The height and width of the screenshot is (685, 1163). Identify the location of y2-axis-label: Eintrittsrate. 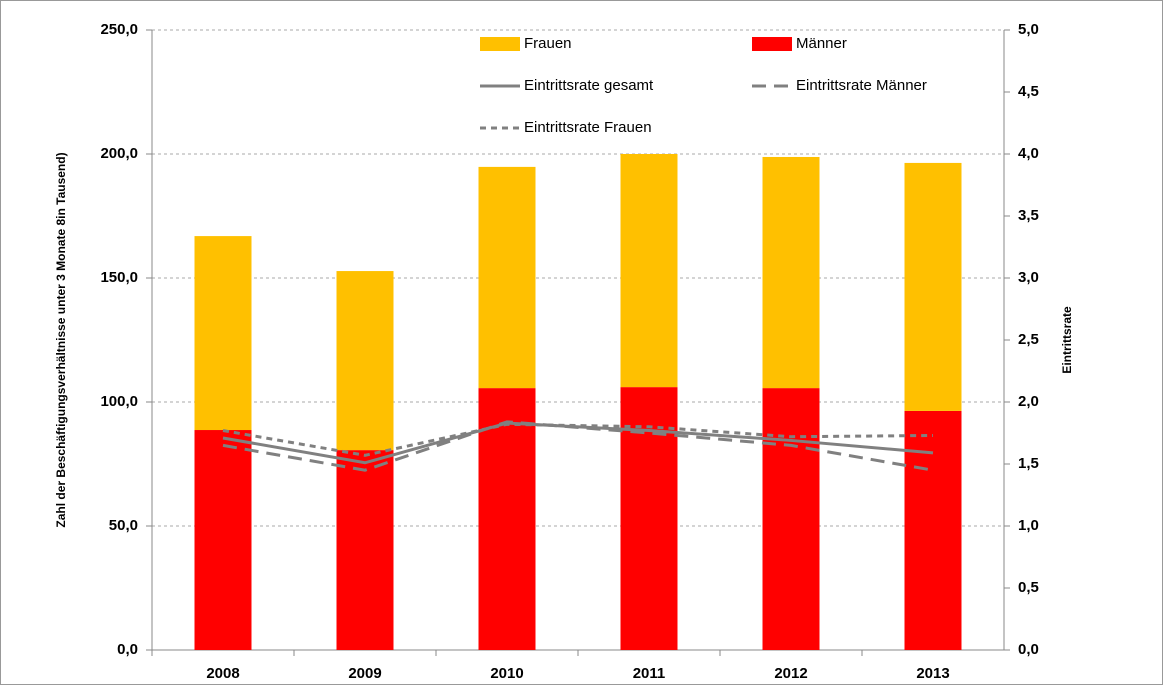
(1067, 340).